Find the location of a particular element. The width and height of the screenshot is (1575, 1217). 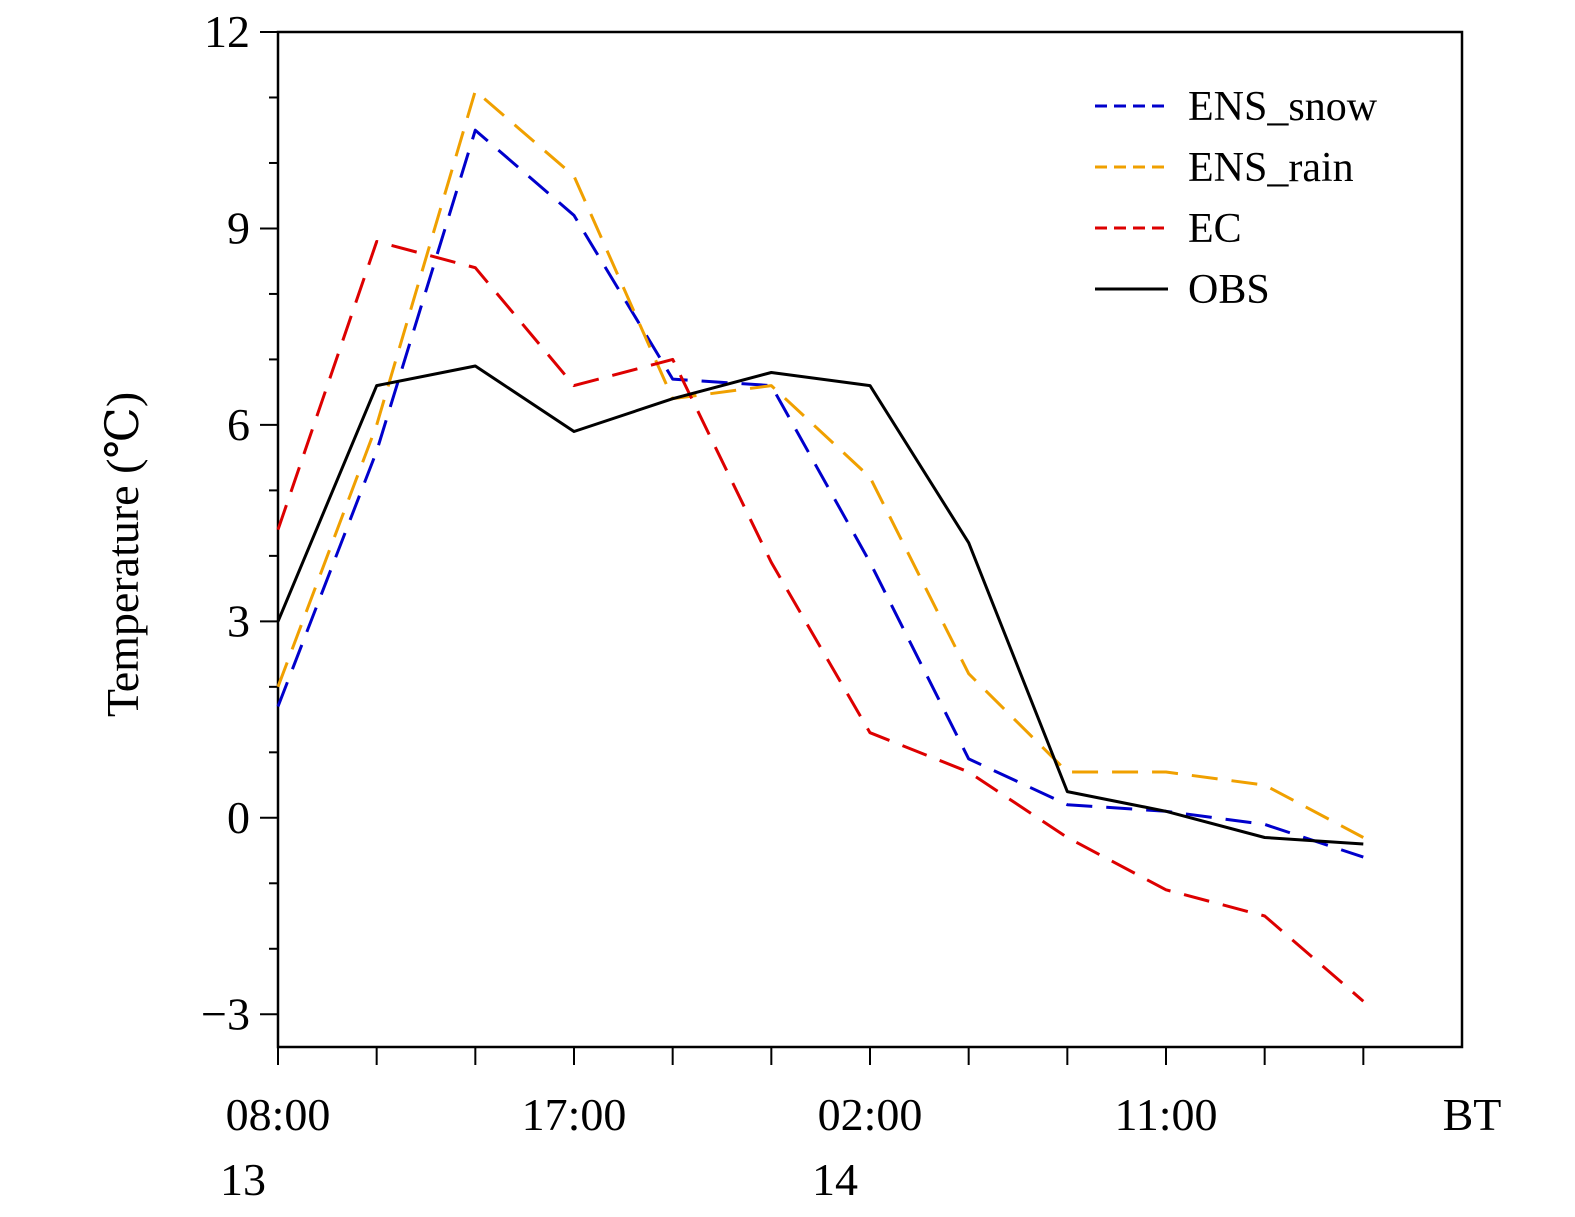

y-tick-label: 3 is located at coordinates (238, 620).